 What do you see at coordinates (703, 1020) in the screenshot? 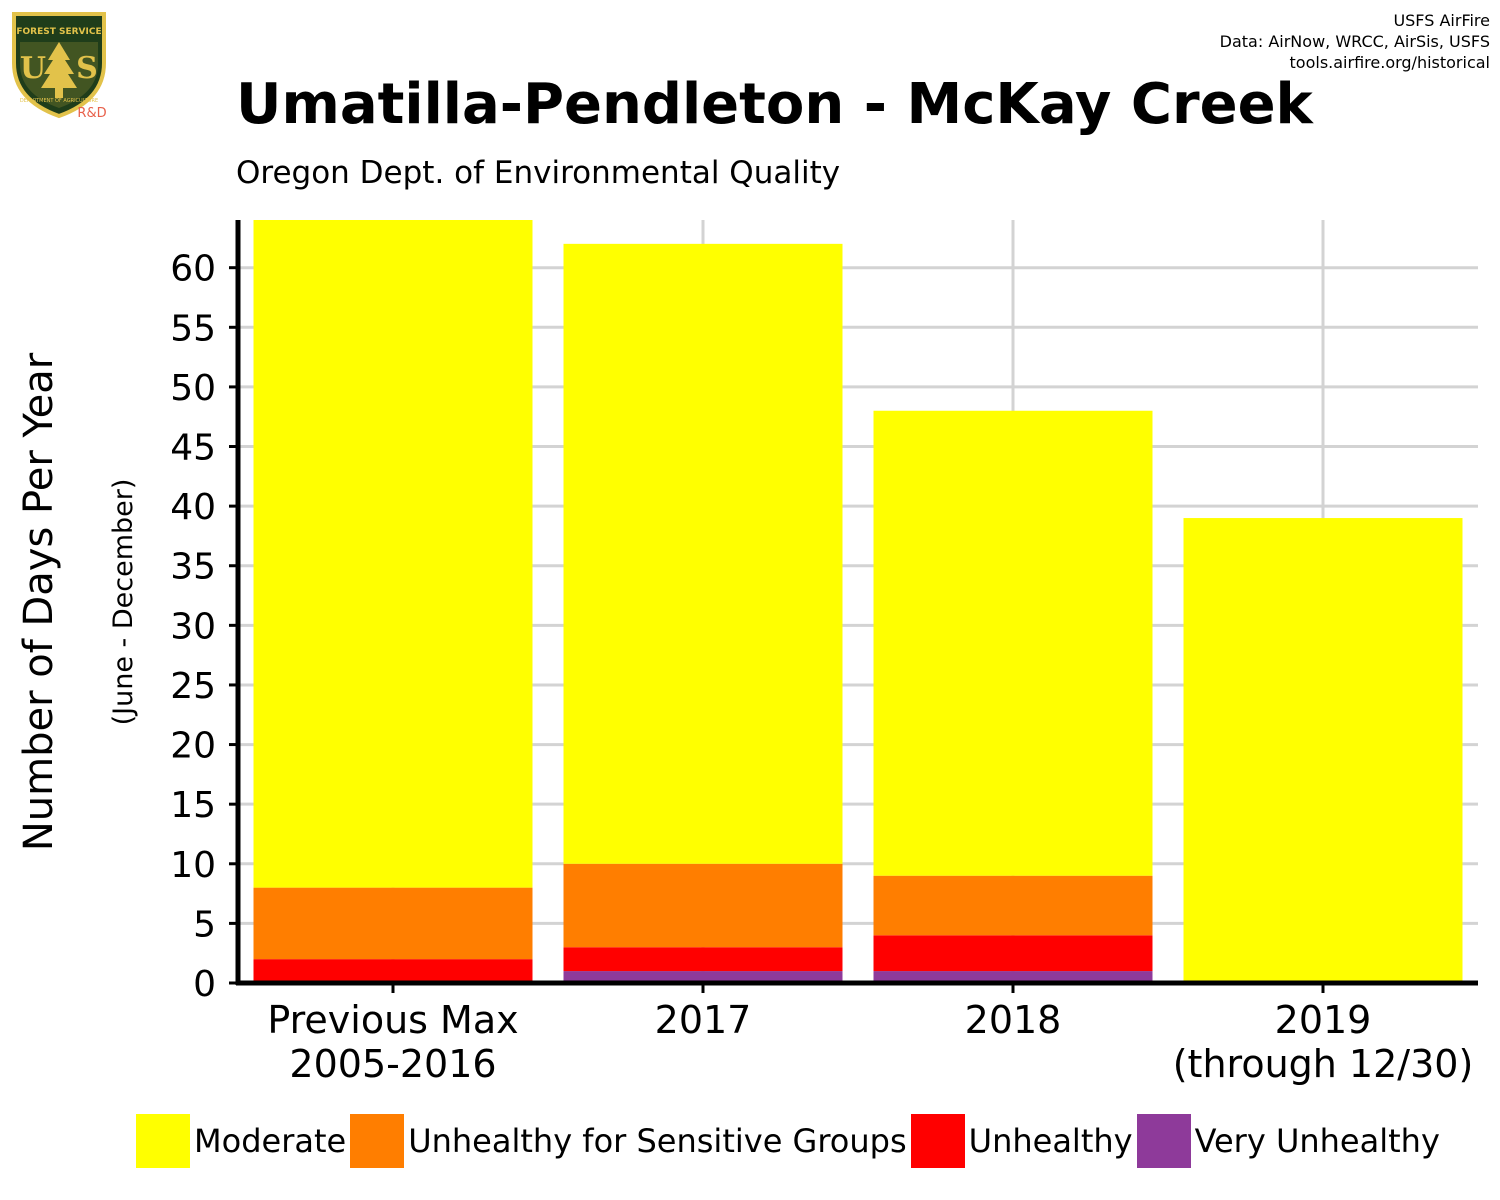
I see `x-tick-label: 2017` at bounding box center [703, 1020].